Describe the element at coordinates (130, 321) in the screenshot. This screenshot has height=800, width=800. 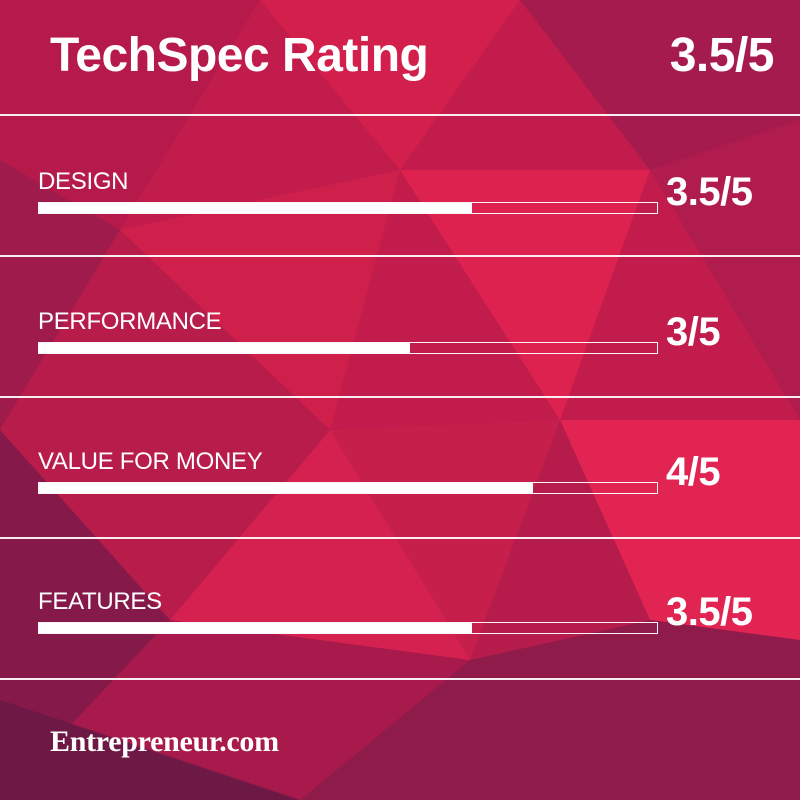
I see `rating-label-performance: PERFORMANCE` at that location.